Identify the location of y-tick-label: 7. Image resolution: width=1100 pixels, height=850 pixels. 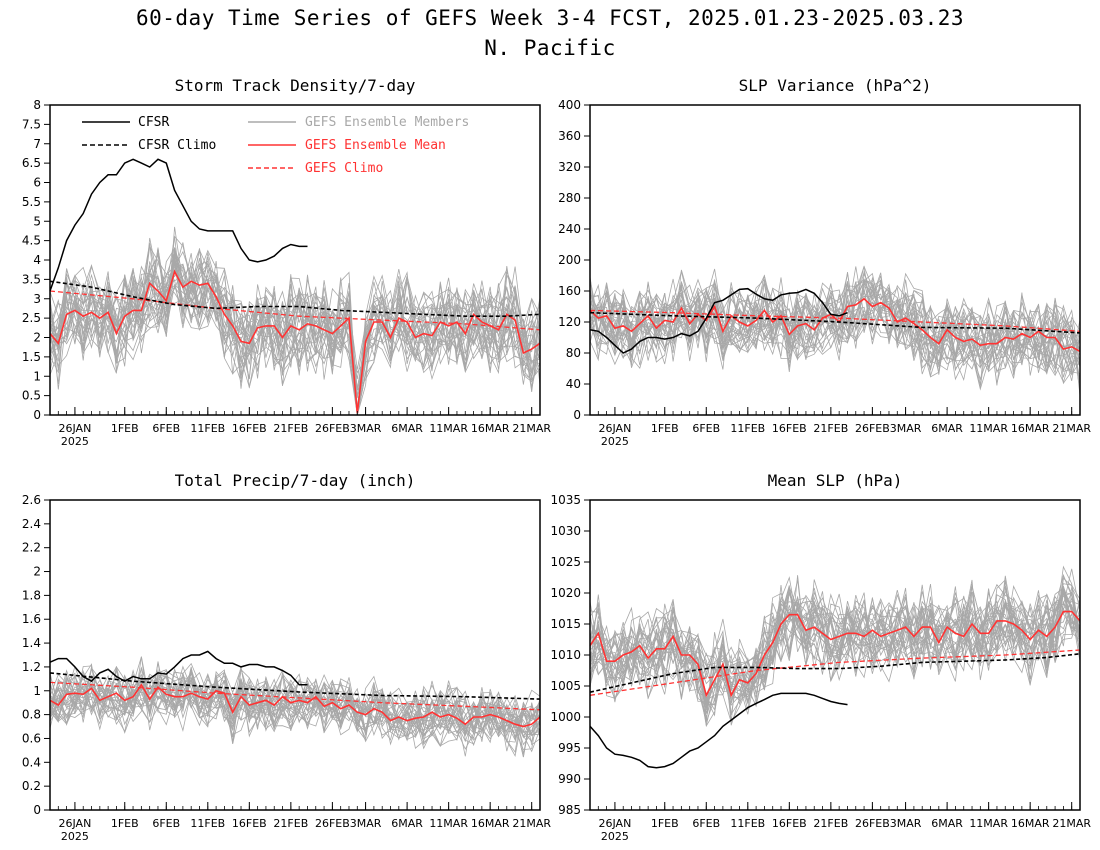
(37, 144).